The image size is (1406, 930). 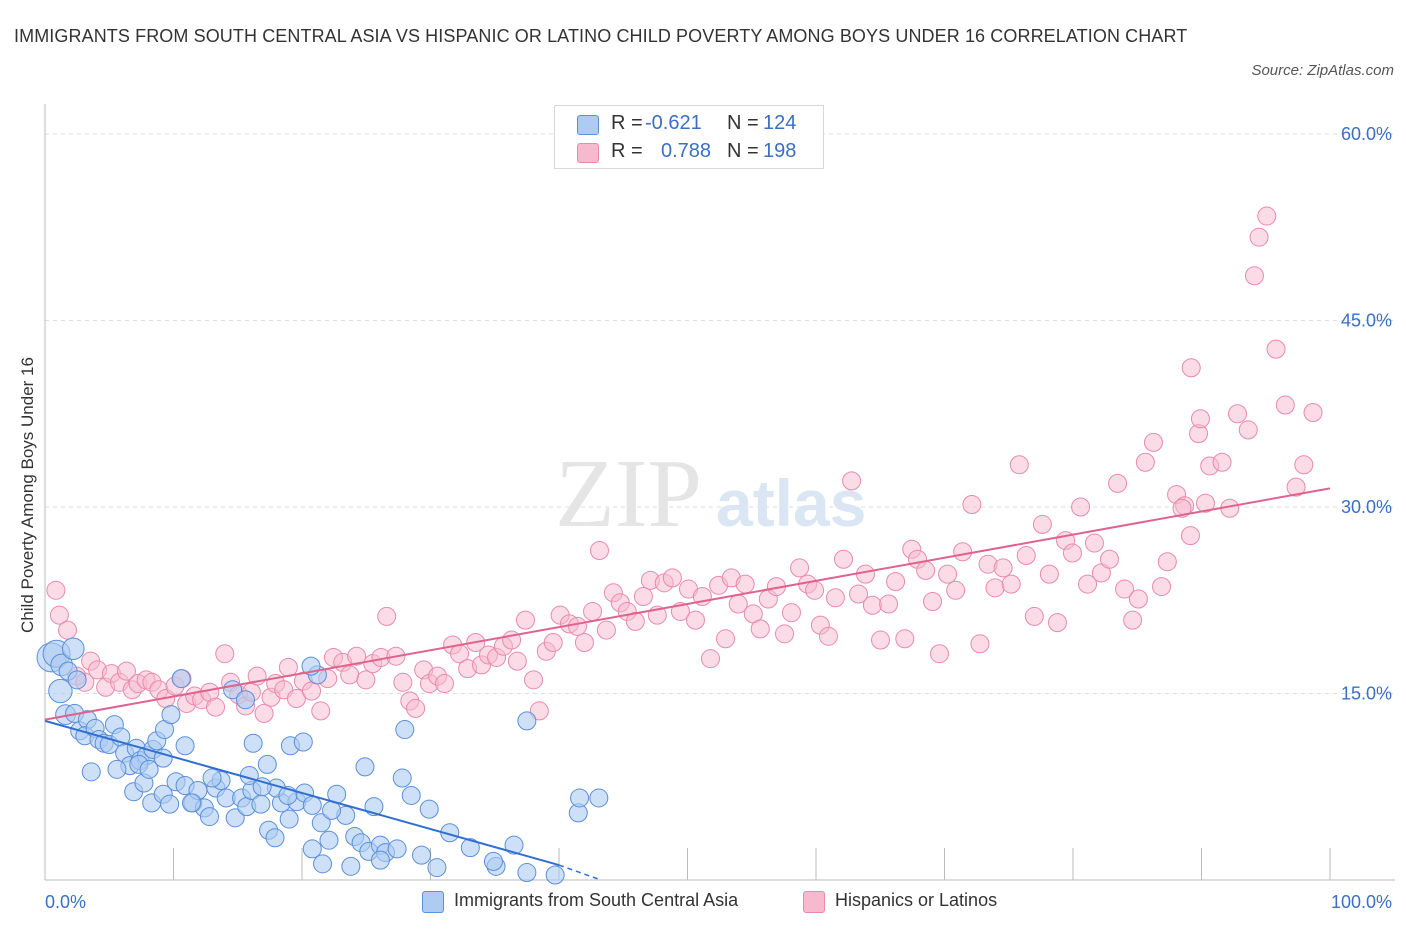 What do you see at coordinates (780, 123) in the screenshot?
I see `n-value: 124` at bounding box center [780, 123].